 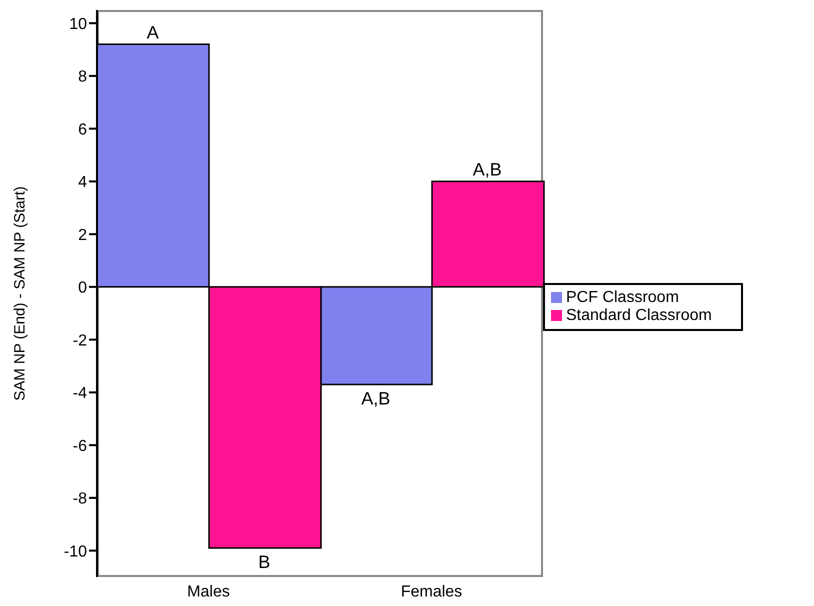 What do you see at coordinates (80, 393) in the screenshot?
I see `y-tick-label: -4` at bounding box center [80, 393].